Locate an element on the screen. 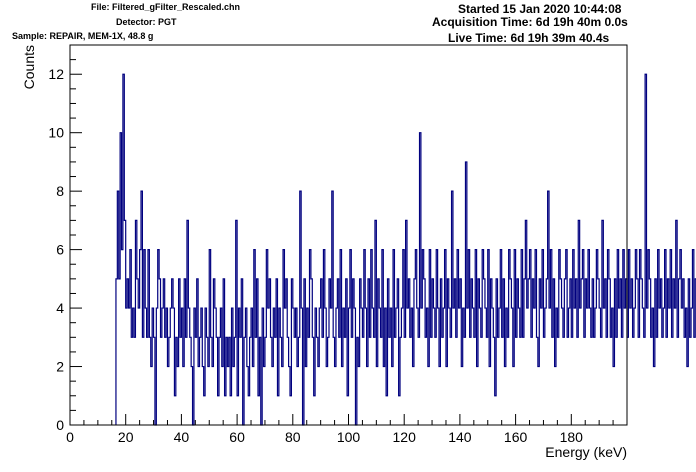 The height and width of the screenshot is (472, 696). y-tick-label: 12 is located at coordinates (56, 74).